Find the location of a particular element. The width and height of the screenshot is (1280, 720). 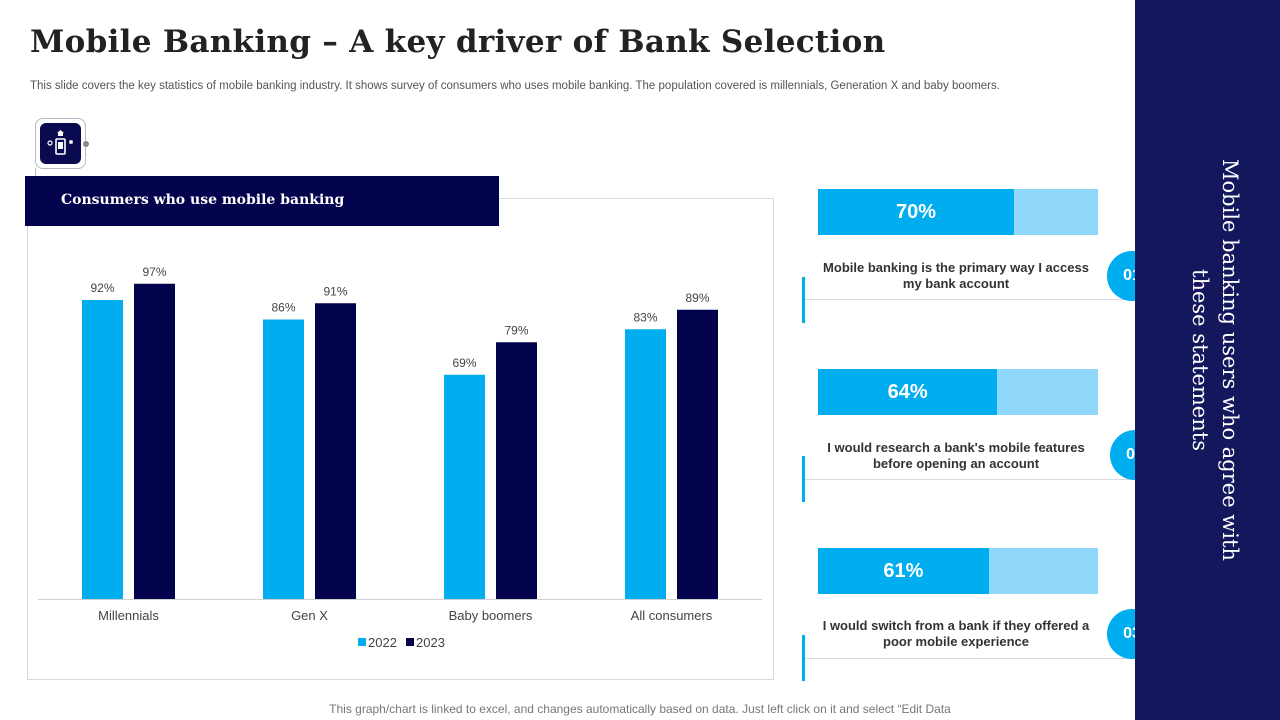

bar-gen-x-2022 is located at coordinates (283, 459).